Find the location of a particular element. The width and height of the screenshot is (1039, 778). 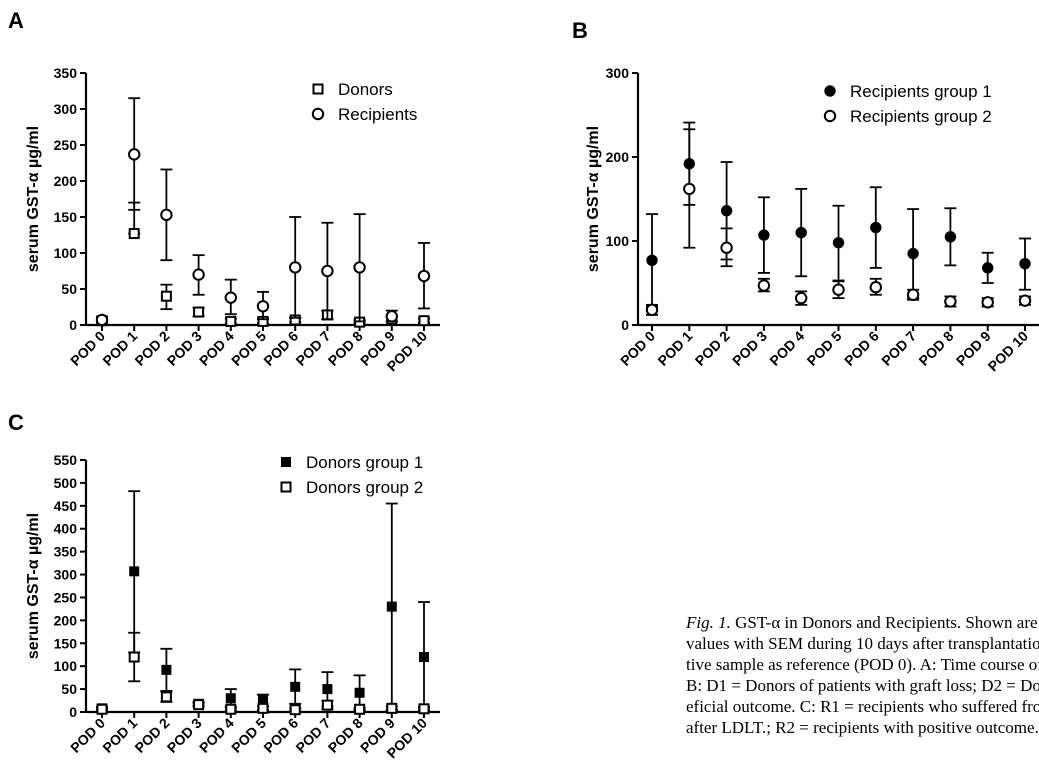

caption-fig-label: Fig. 1. is located at coordinates (708, 622).